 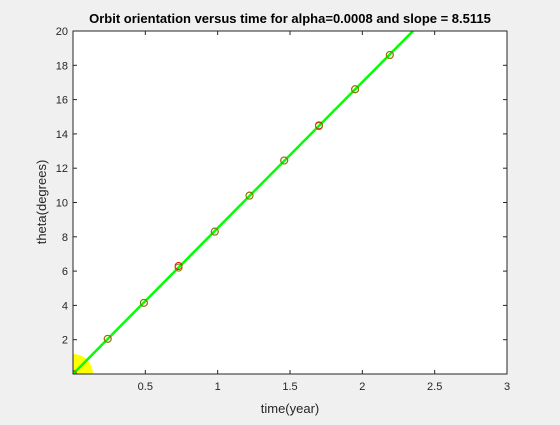 What do you see at coordinates (65, 272) in the screenshot?
I see `y-tick-label: 6` at bounding box center [65, 272].